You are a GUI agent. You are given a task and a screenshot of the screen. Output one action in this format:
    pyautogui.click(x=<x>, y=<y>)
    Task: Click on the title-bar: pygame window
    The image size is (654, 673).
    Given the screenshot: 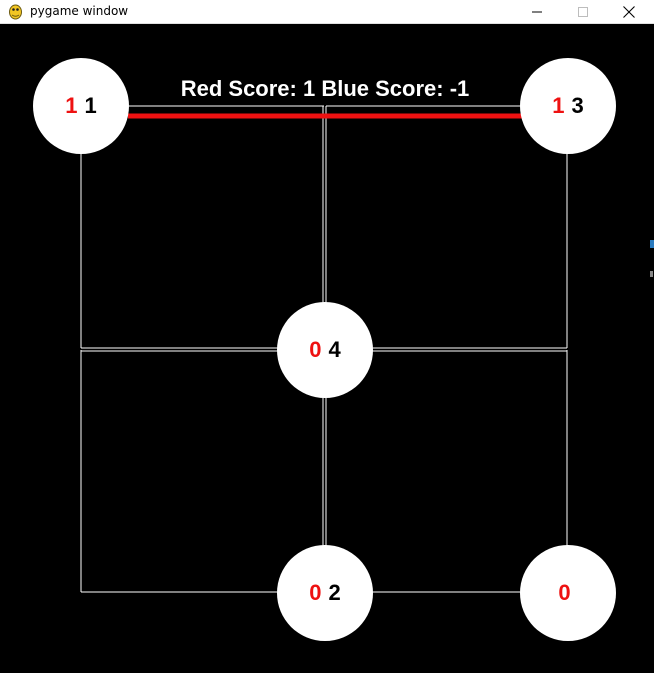 What is the action you would take?
    pyautogui.click(x=327, y=12)
    